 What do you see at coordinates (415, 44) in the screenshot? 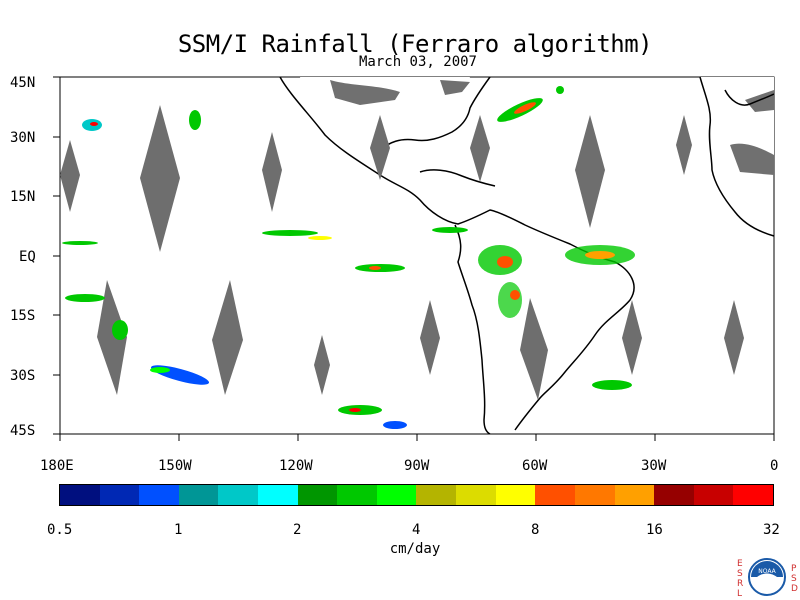
I see `map-title: SSM/I Rainfall (Ferraro algorithm)` at bounding box center [415, 44].